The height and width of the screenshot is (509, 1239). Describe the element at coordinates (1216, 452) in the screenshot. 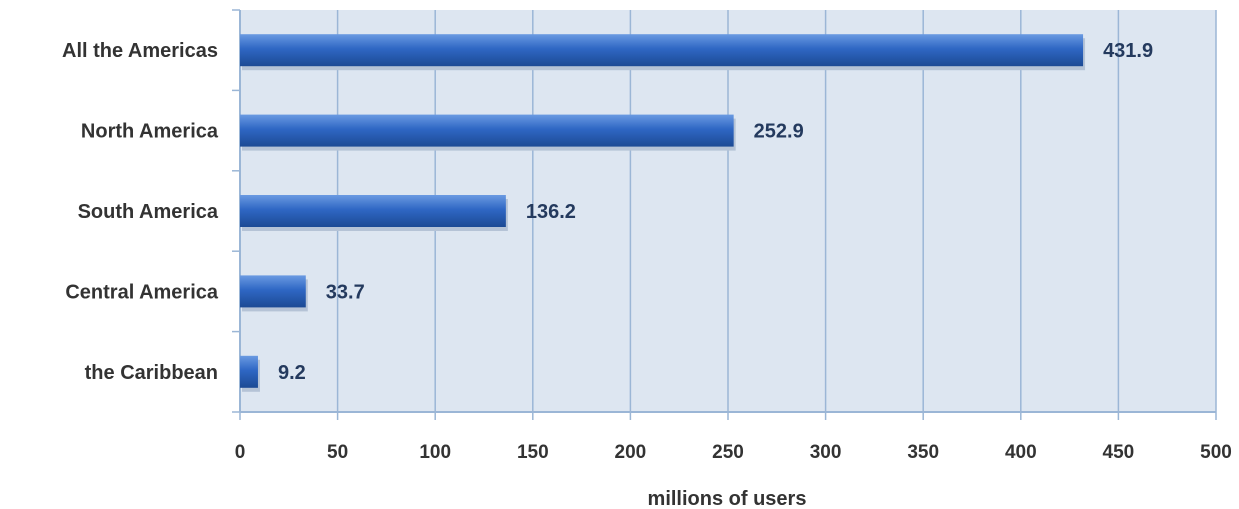

I see `x-tick-label: 500` at that location.